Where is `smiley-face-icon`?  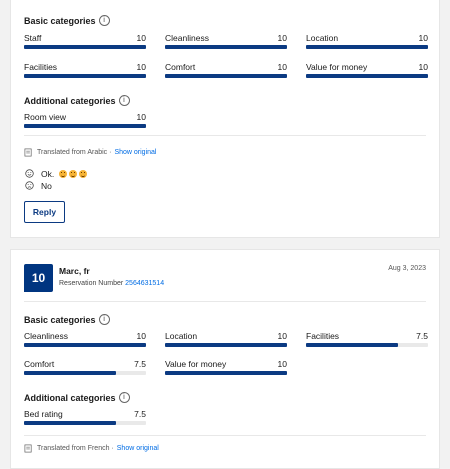
smiley-face-icon is located at coordinates (29, 173).